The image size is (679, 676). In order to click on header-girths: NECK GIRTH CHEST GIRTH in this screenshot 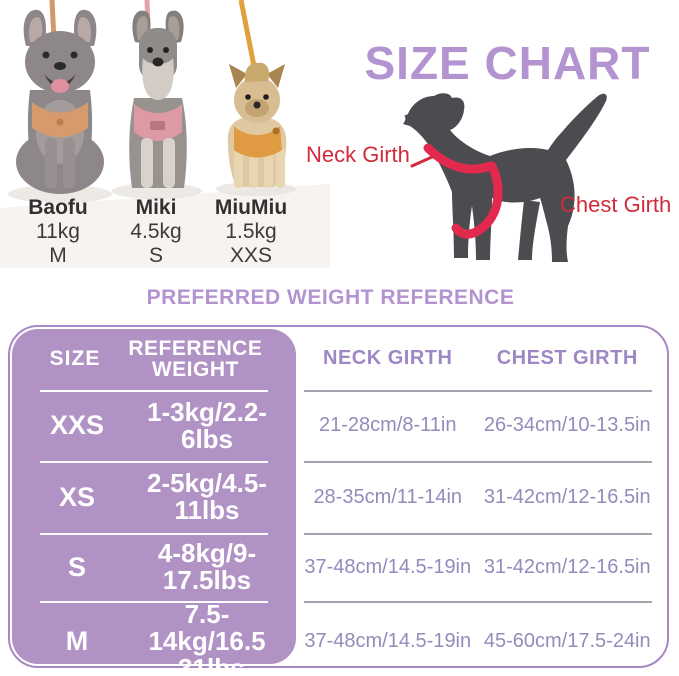, I will do `click(482, 358)`.